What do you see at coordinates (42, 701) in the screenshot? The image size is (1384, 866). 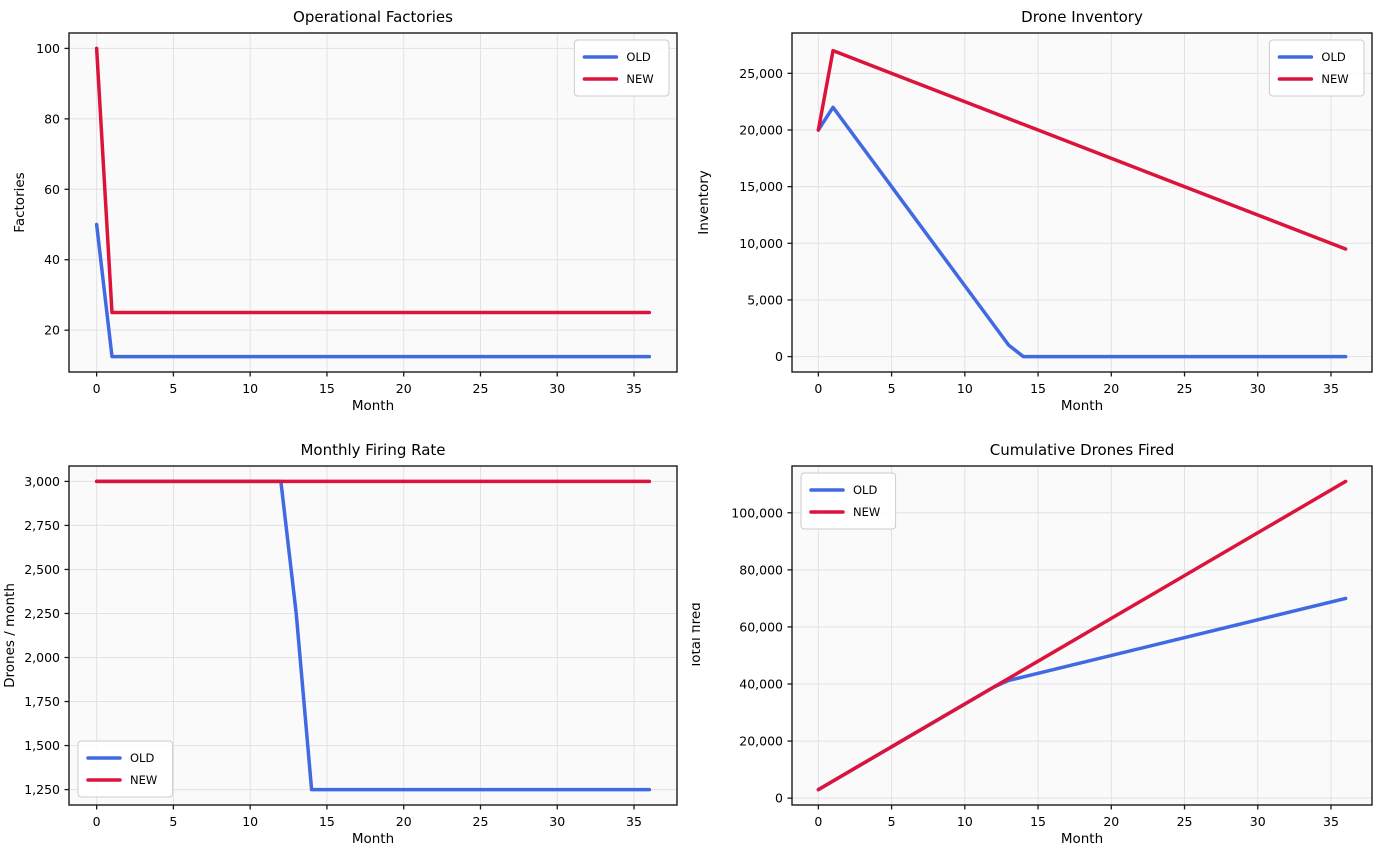 I see `y-tick-label: 1,750` at bounding box center [42, 701].